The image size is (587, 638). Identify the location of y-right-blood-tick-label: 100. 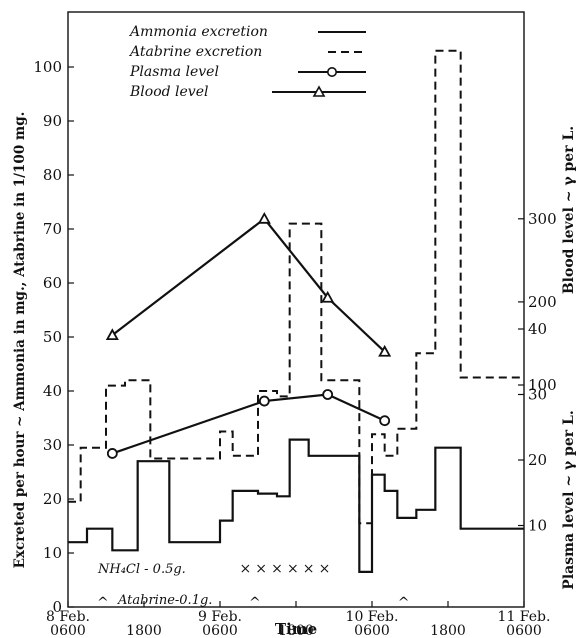
(542, 385).